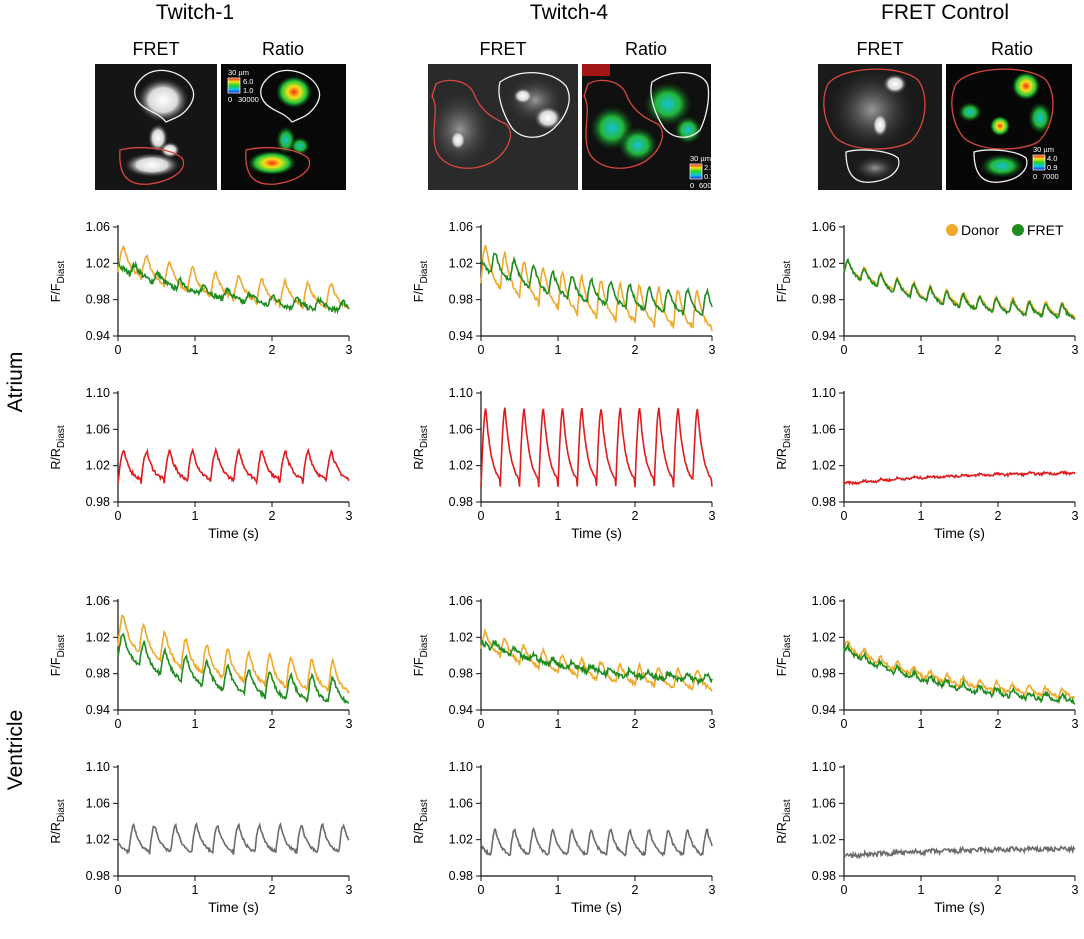 This screenshot has height=939, width=1084. Describe the element at coordinates (709, 167) in the screenshot. I see `ratio-max-label: 2.5` at that location.